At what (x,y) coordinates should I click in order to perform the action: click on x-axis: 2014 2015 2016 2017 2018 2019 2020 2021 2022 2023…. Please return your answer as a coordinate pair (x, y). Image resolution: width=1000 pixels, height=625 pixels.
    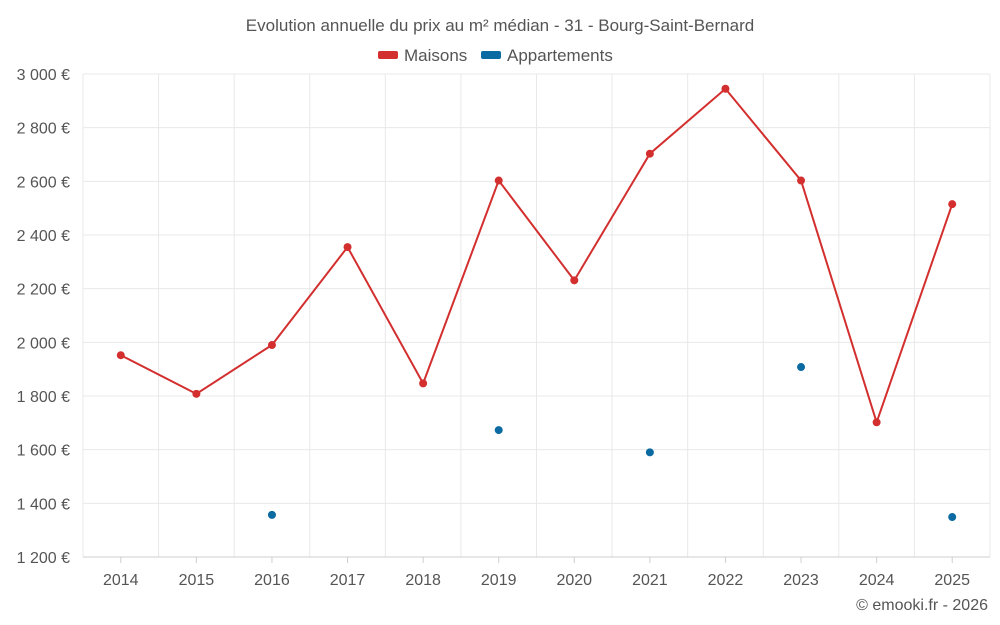
    Looking at the image, I should click on (536, 572).